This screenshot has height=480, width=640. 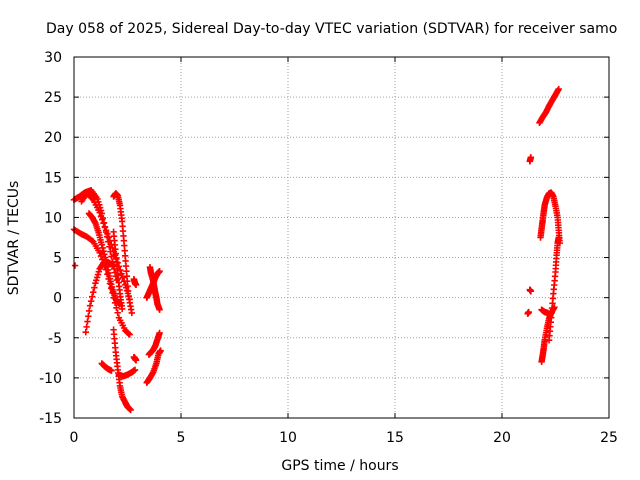 What do you see at coordinates (53, 178) in the screenshot?
I see `y-tick-label: 15` at bounding box center [53, 178].